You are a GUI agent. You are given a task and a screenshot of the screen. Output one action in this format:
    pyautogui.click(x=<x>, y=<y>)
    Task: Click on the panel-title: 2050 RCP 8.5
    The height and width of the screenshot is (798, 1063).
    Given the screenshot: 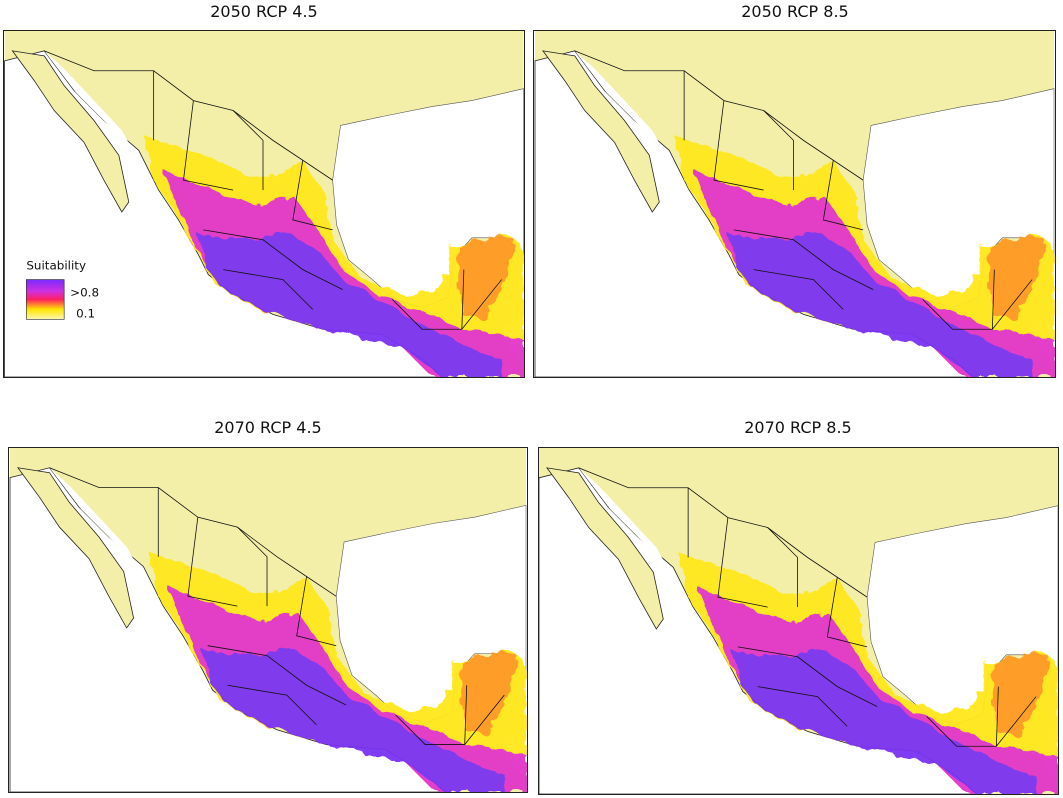 What is the action you would take?
    pyautogui.click(x=795, y=11)
    